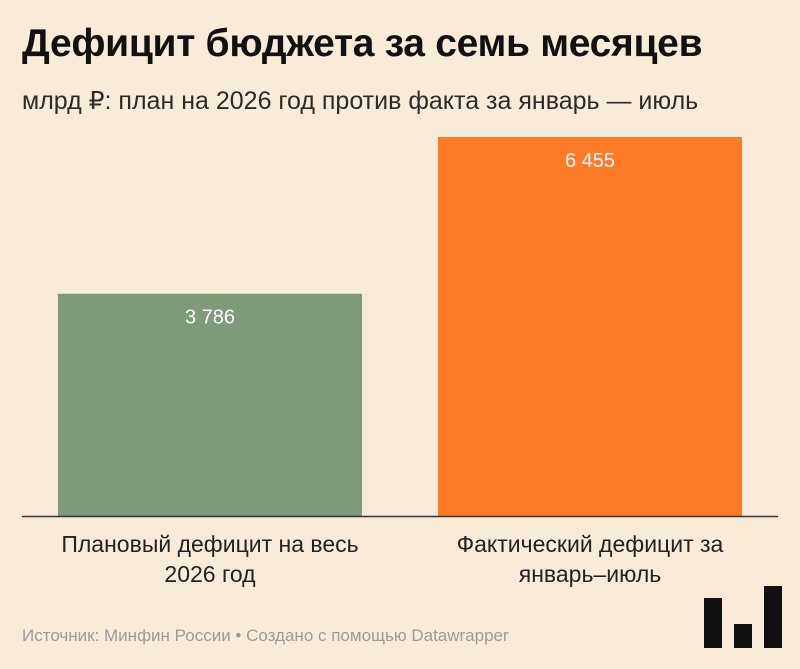 The width and height of the screenshot is (800, 669). Describe the element at coordinates (210, 559) in the screenshot. I see `category-label-1: Плановый дефицит на весь 2026 год` at that location.